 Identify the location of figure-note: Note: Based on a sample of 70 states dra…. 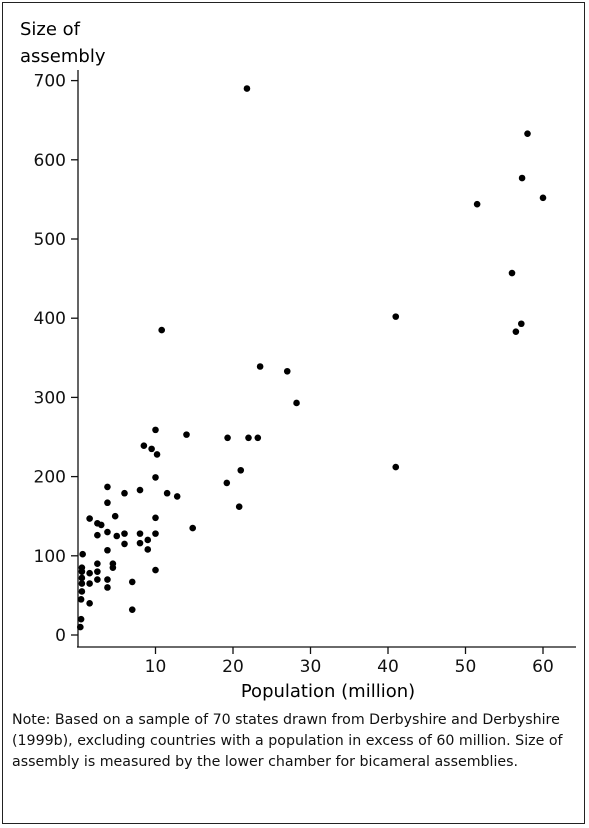
(287, 741).